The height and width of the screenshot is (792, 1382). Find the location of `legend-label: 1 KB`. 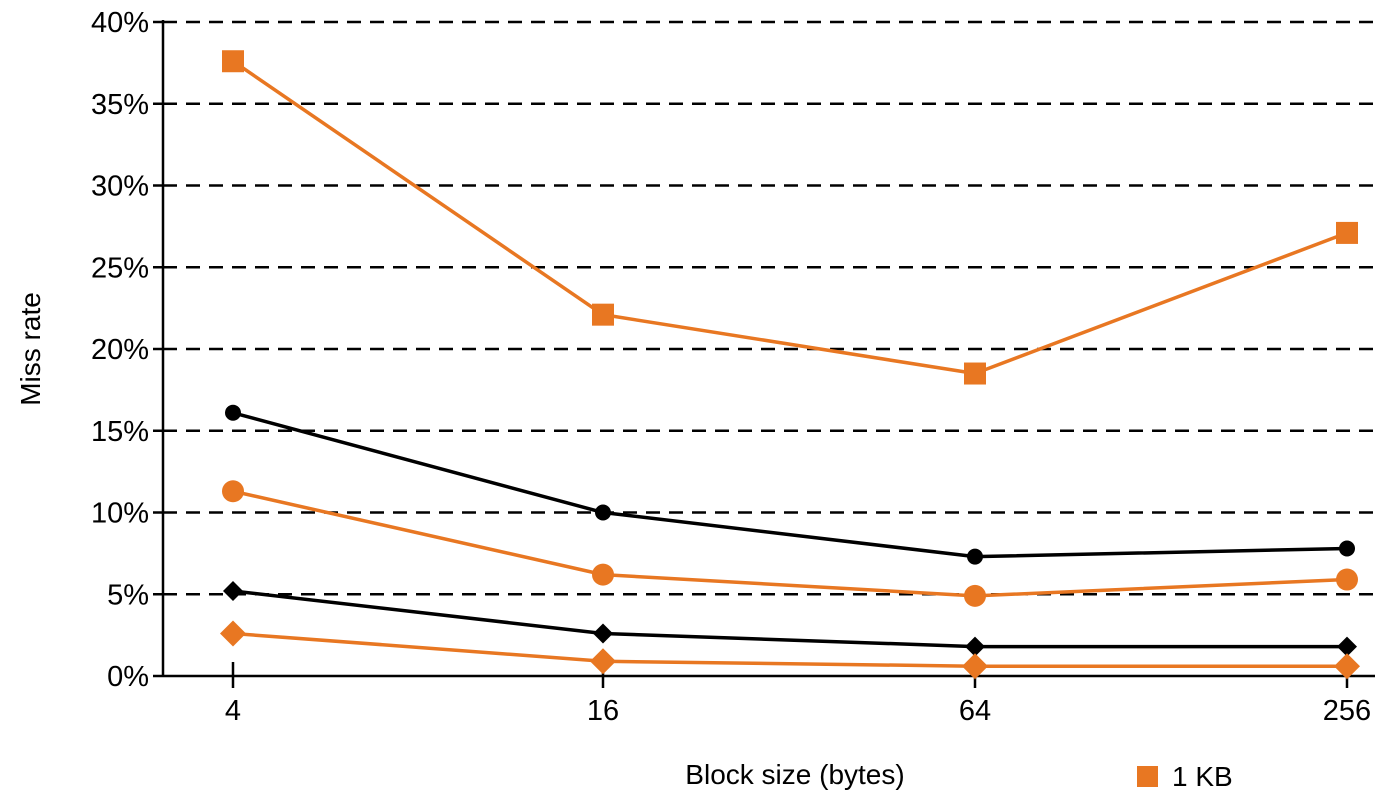

legend-label: 1 KB is located at coordinates (1202, 776).